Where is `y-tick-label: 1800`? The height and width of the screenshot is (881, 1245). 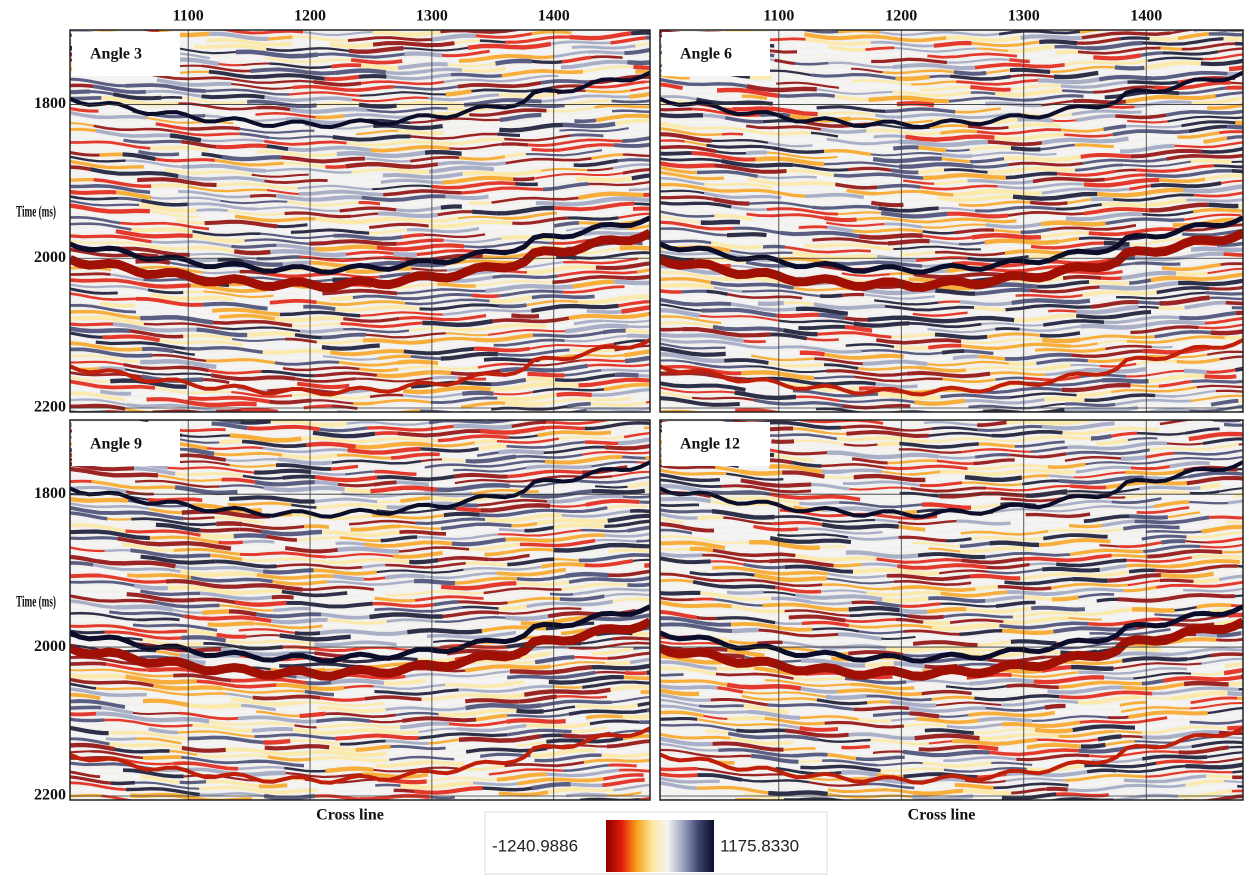
y-tick-label: 1800 is located at coordinates (50, 493).